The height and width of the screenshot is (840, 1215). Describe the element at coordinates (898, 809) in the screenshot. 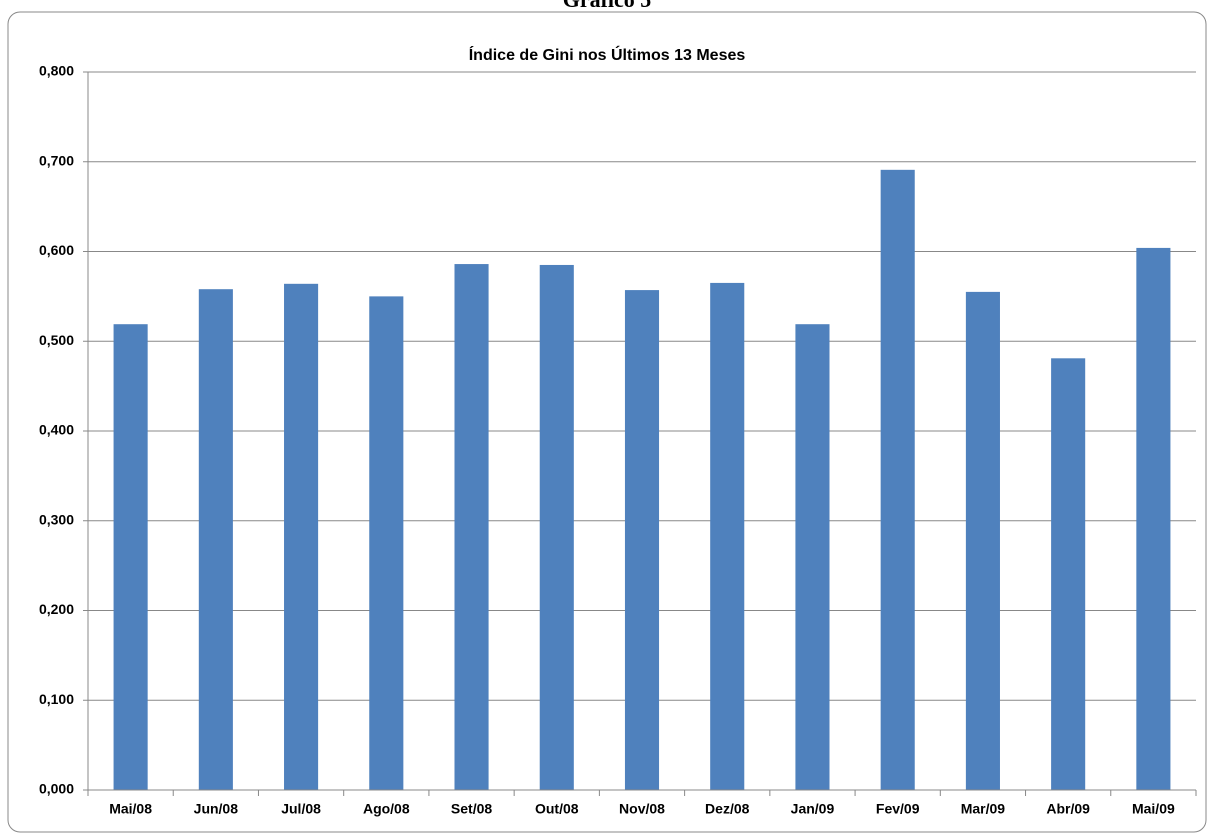

I see `x-tick-label: Fev/09` at that location.